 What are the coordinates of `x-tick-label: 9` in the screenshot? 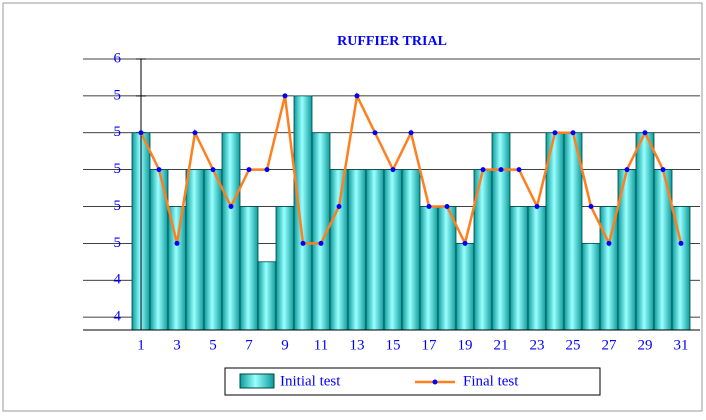 It's located at (285, 345).